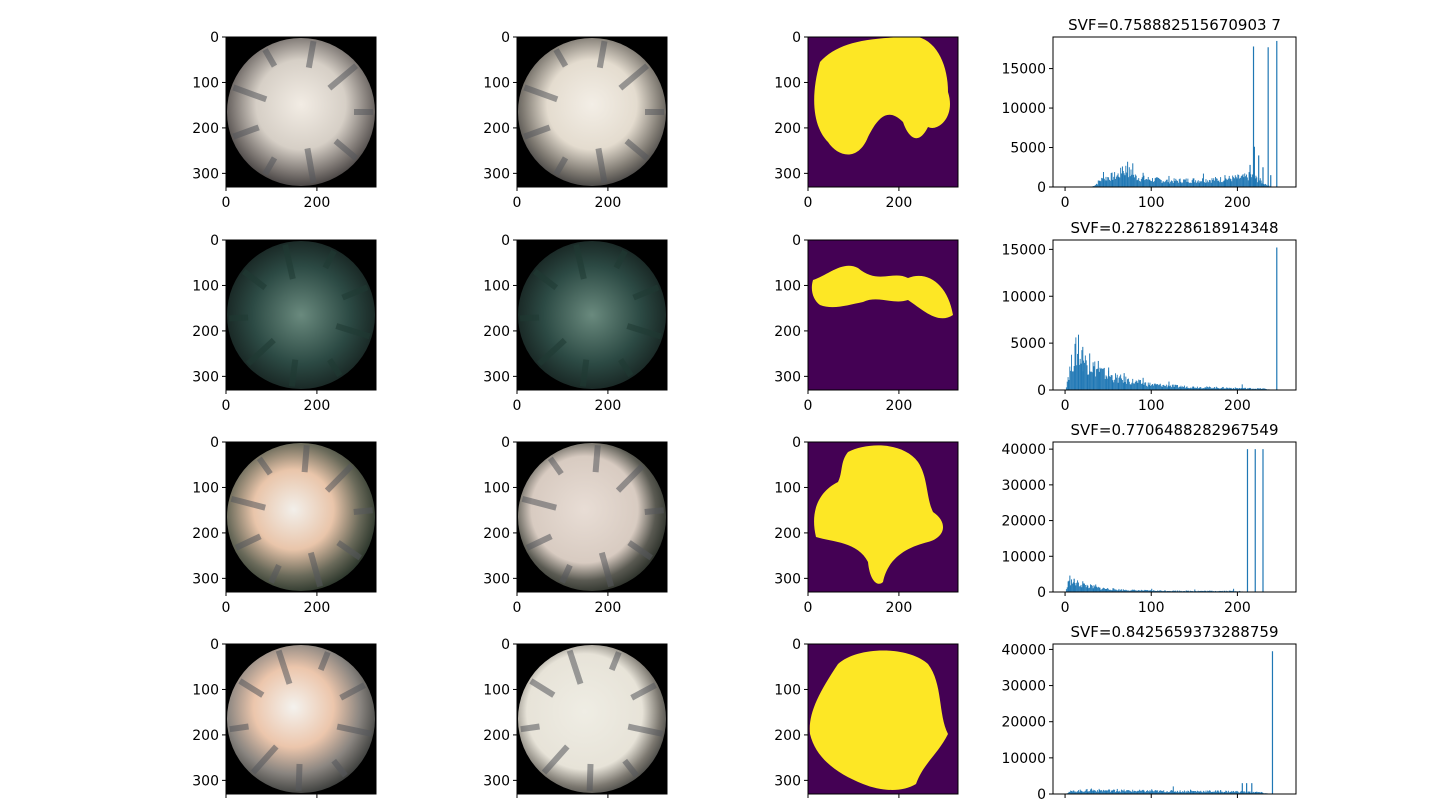 This screenshot has height=802, width=1440. What do you see at coordinates (1041, 391) in the screenshot?
I see `y-tick-label: 0` at bounding box center [1041, 391].